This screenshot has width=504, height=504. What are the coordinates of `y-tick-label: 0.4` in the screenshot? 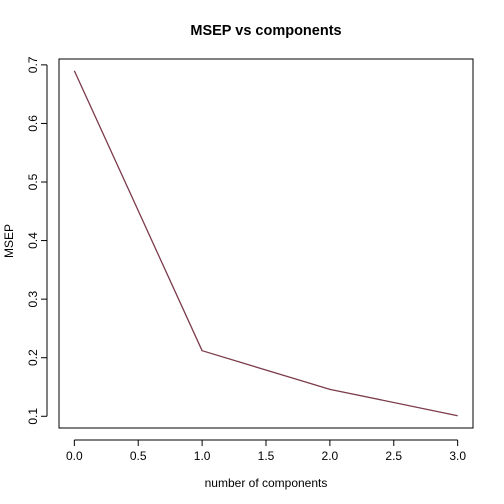 It's located at (33, 240).